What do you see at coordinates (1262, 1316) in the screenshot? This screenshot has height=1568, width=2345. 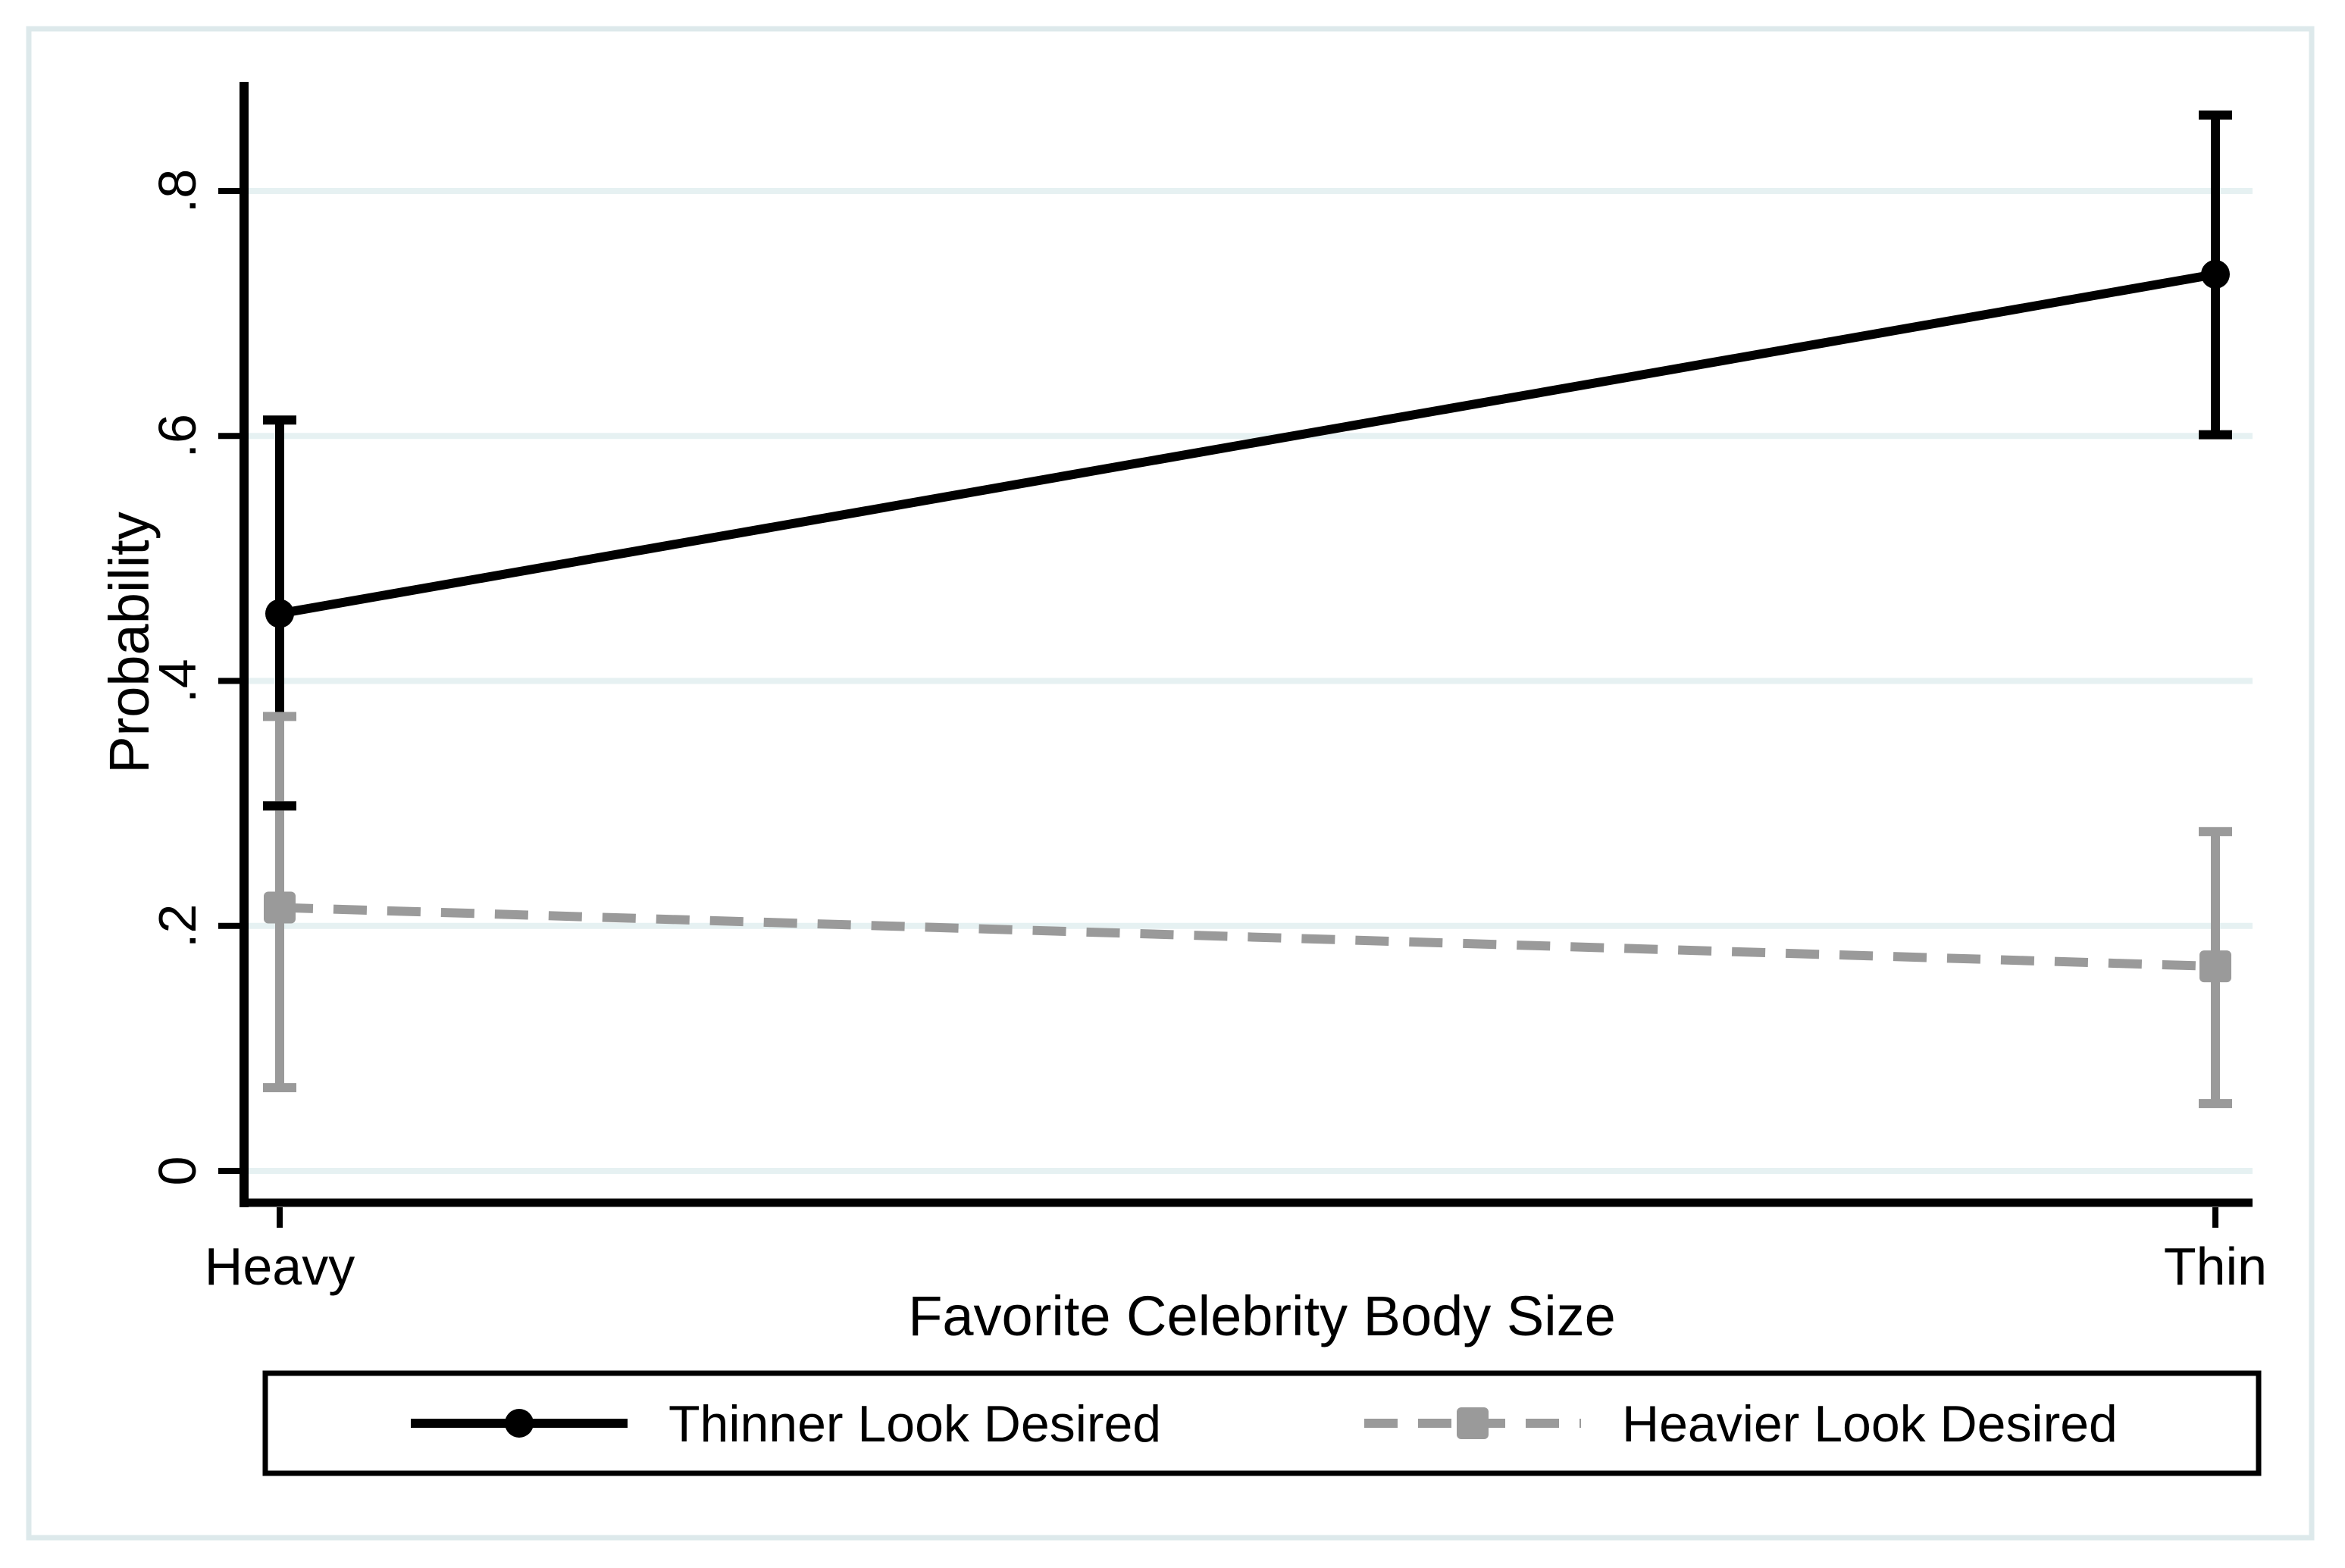 I see `x-axis-title: Favorite Celebrity Body Size` at bounding box center [1262, 1316].